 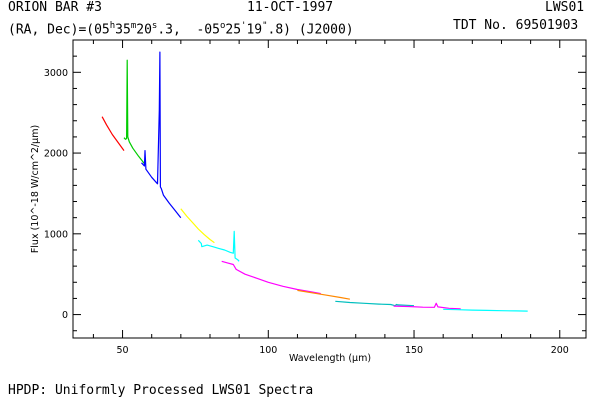 I want to click on y-axis-title: Flux (10^-18 W/cm^2/μm), so click(x=35, y=189).